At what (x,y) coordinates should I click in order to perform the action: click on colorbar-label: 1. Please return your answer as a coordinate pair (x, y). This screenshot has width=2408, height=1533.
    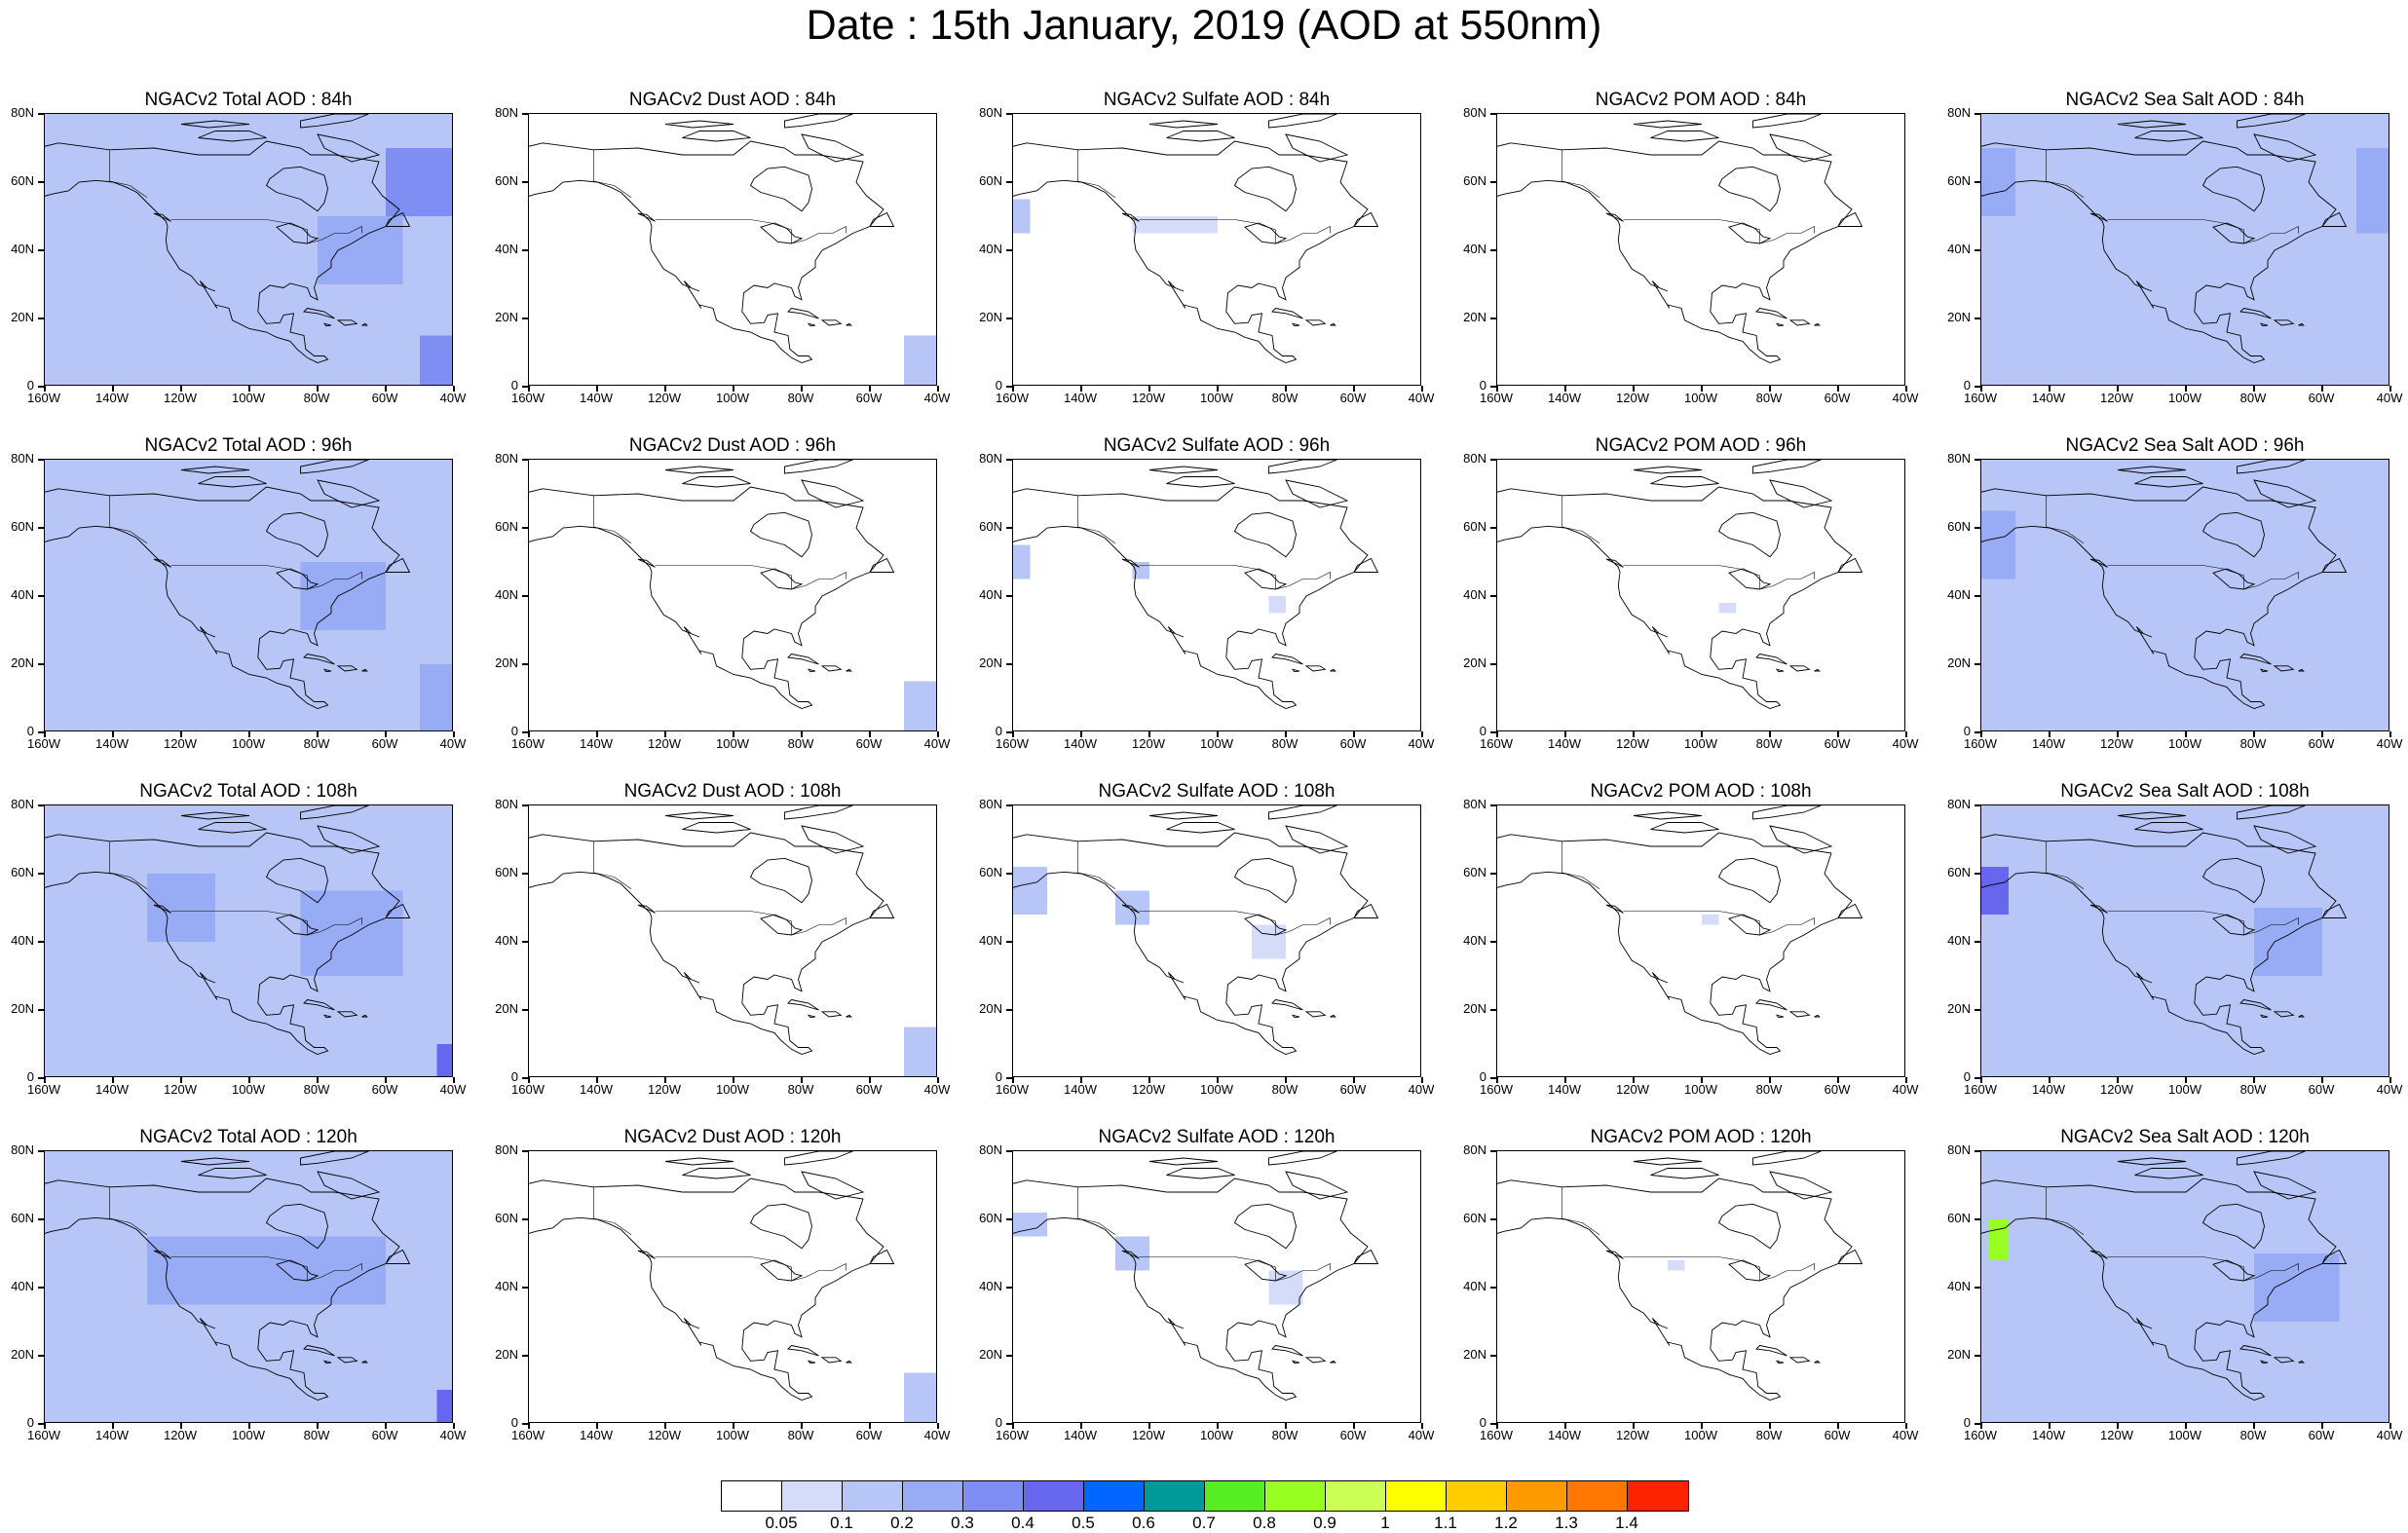
    Looking at the image, I should click on (1385, 1523).